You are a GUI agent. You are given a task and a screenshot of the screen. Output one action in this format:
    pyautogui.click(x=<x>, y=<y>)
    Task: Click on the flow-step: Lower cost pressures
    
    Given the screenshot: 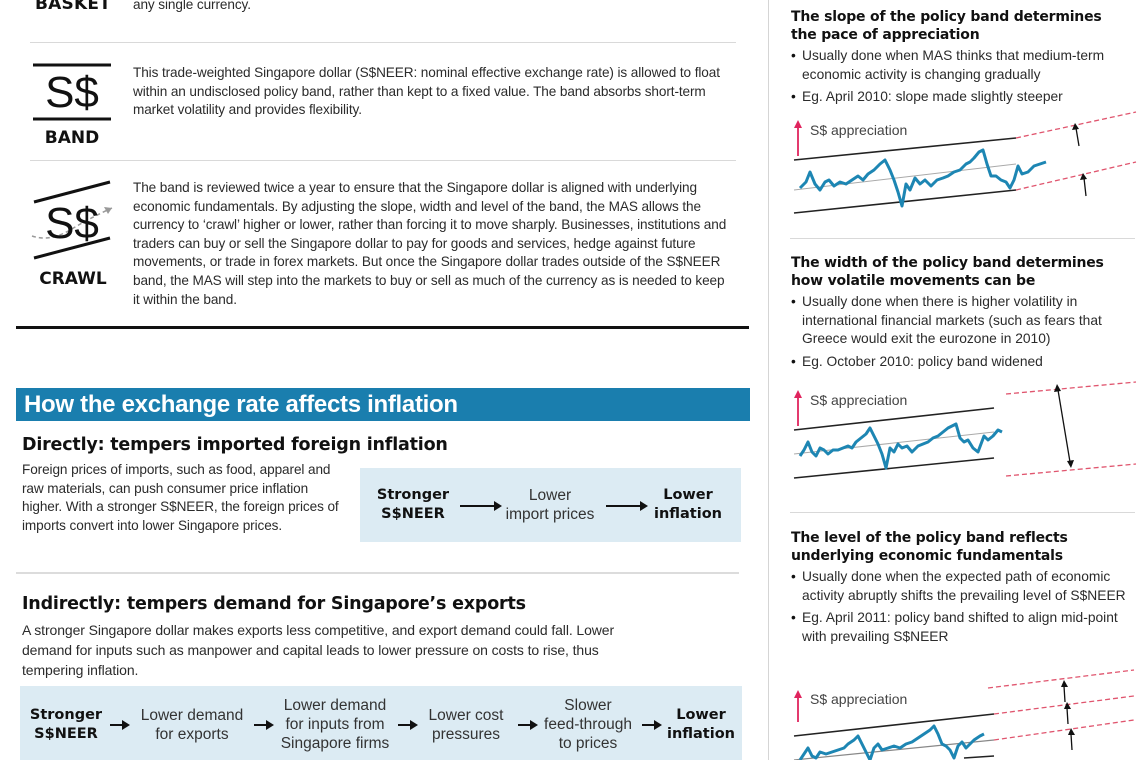 What is the action you would take?
    pyautogui.click(x=466, y=725)
    